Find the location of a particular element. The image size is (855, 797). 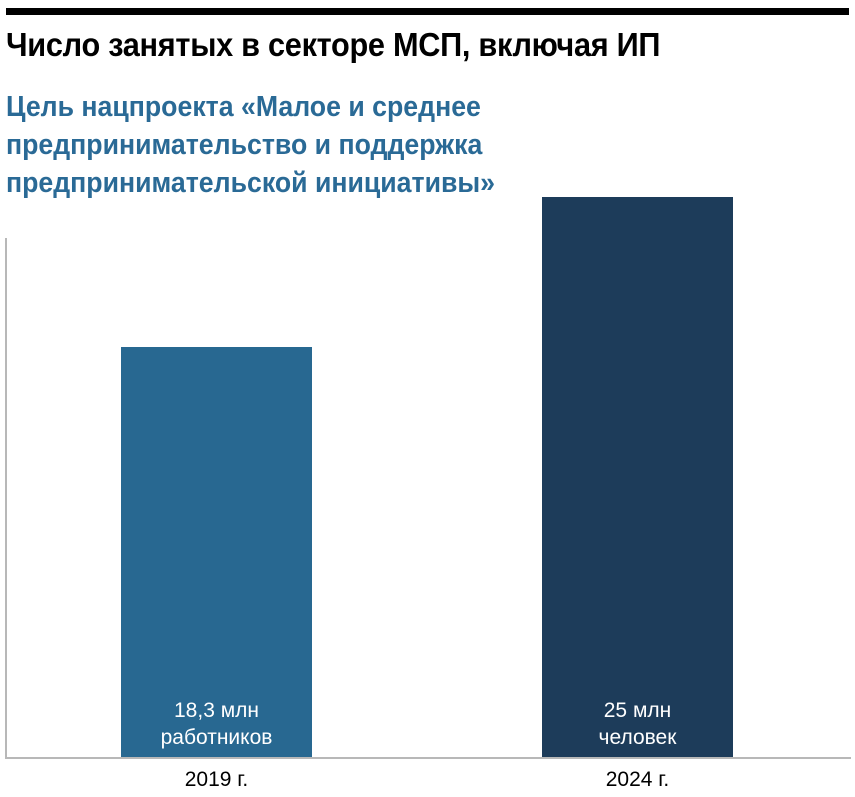

x-tick-label-2024: 2024 г. is located at coordinates (637, 779).